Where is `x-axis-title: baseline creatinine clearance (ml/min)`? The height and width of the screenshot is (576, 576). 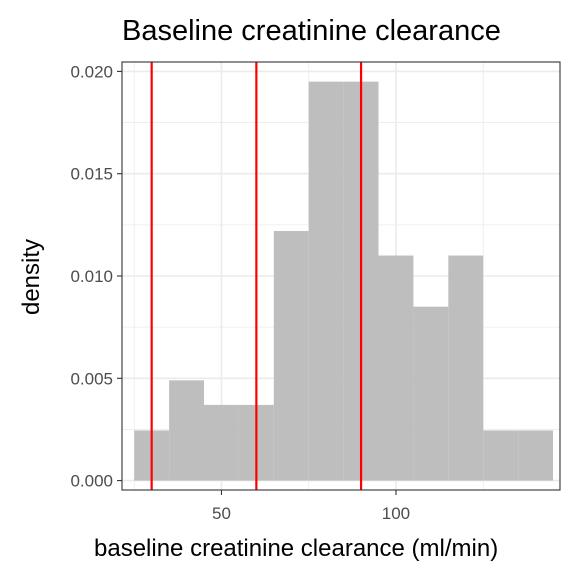
x-axis-title: baseline creatinine clearance (ml/min) is located at coordinates (296, 548).